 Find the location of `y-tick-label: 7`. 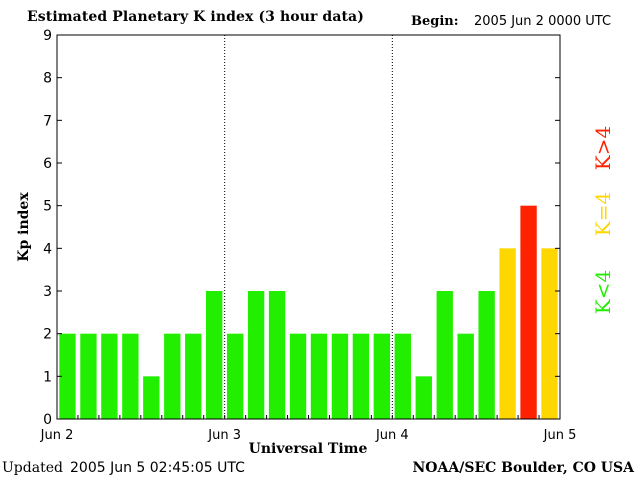

y-tick-label: 7 is located at coordinates (47, 121).